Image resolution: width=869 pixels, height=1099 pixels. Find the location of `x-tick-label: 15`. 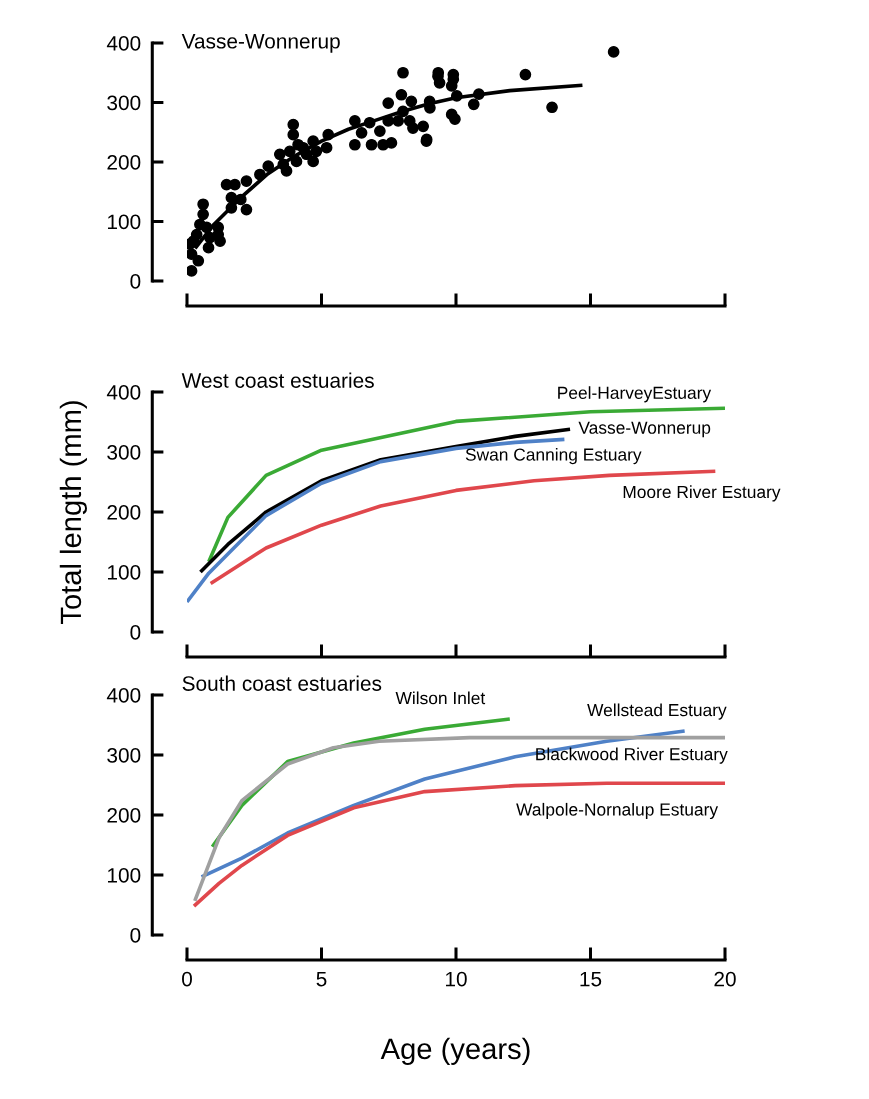

x-tick-label: 15 is located at coordinates (591, 979).